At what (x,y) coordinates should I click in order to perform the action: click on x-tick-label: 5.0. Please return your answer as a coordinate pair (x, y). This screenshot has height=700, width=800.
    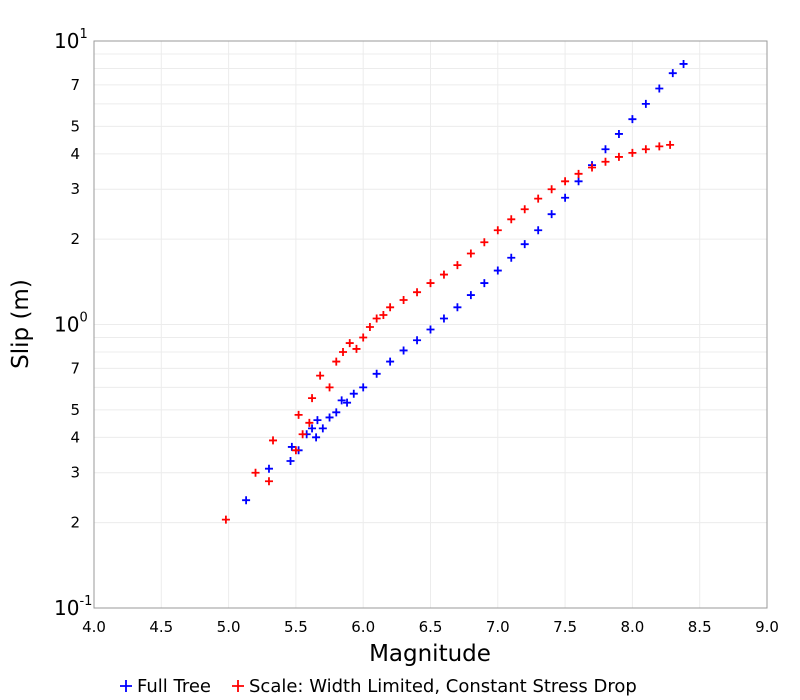
    Looking at the image, I should click on (229, 627).